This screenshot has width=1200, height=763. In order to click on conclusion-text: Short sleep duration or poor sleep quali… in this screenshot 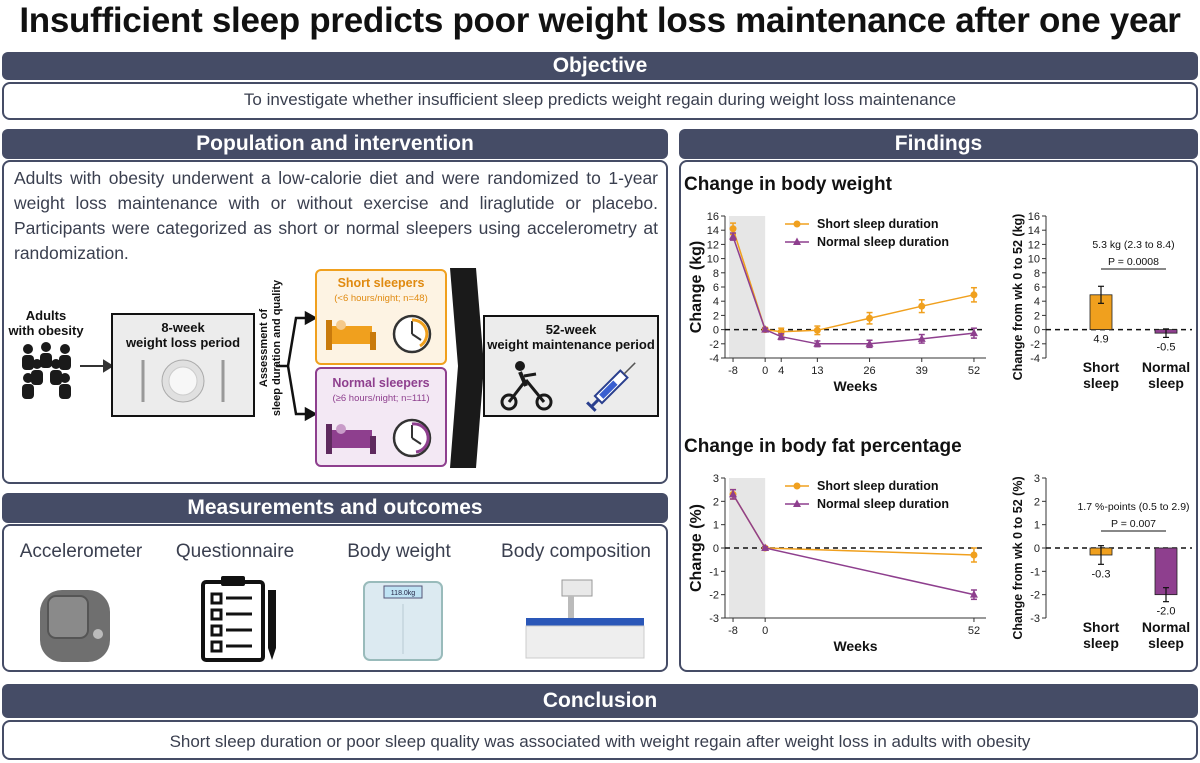, I will do `click(600, 741)`.